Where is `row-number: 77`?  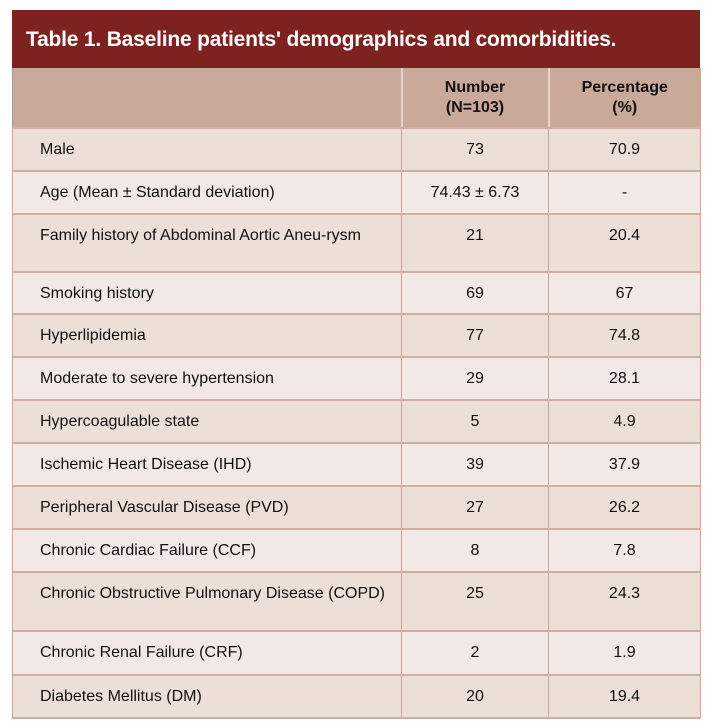 row-number: 77 is located at coordinates (475, 336).